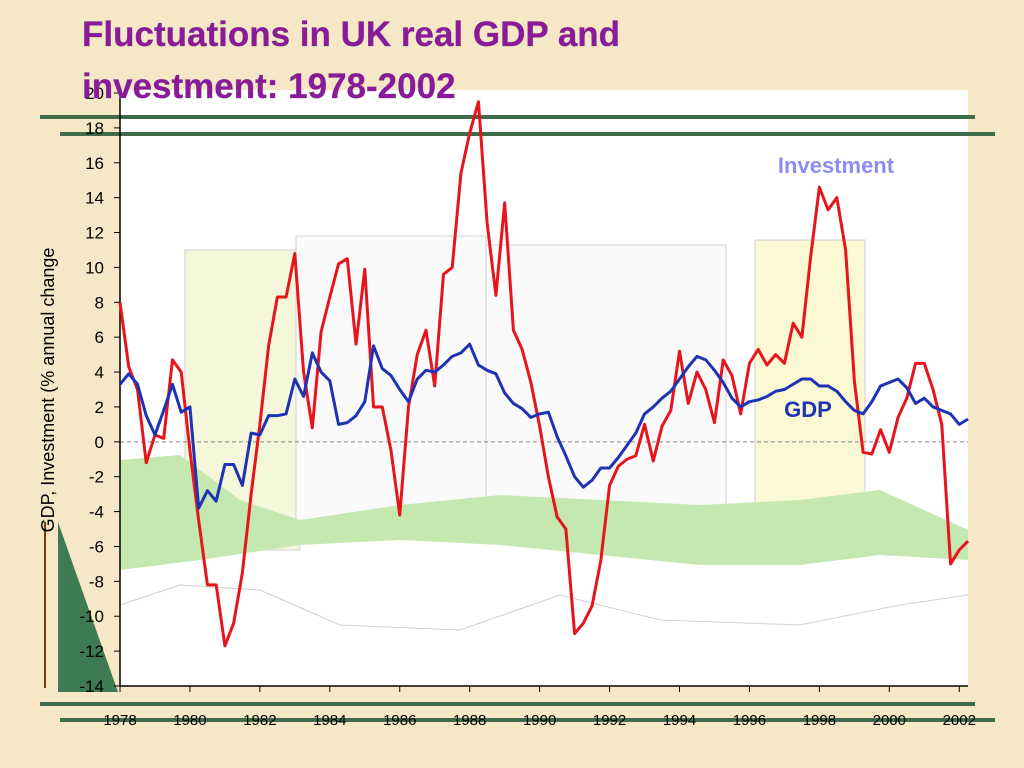 Image resolution: width=1024 pixels, height=768 pixels. Describe the element at coordinates (259, 720) in the screenshot. I see `x-tick-label: 1982` at that location.